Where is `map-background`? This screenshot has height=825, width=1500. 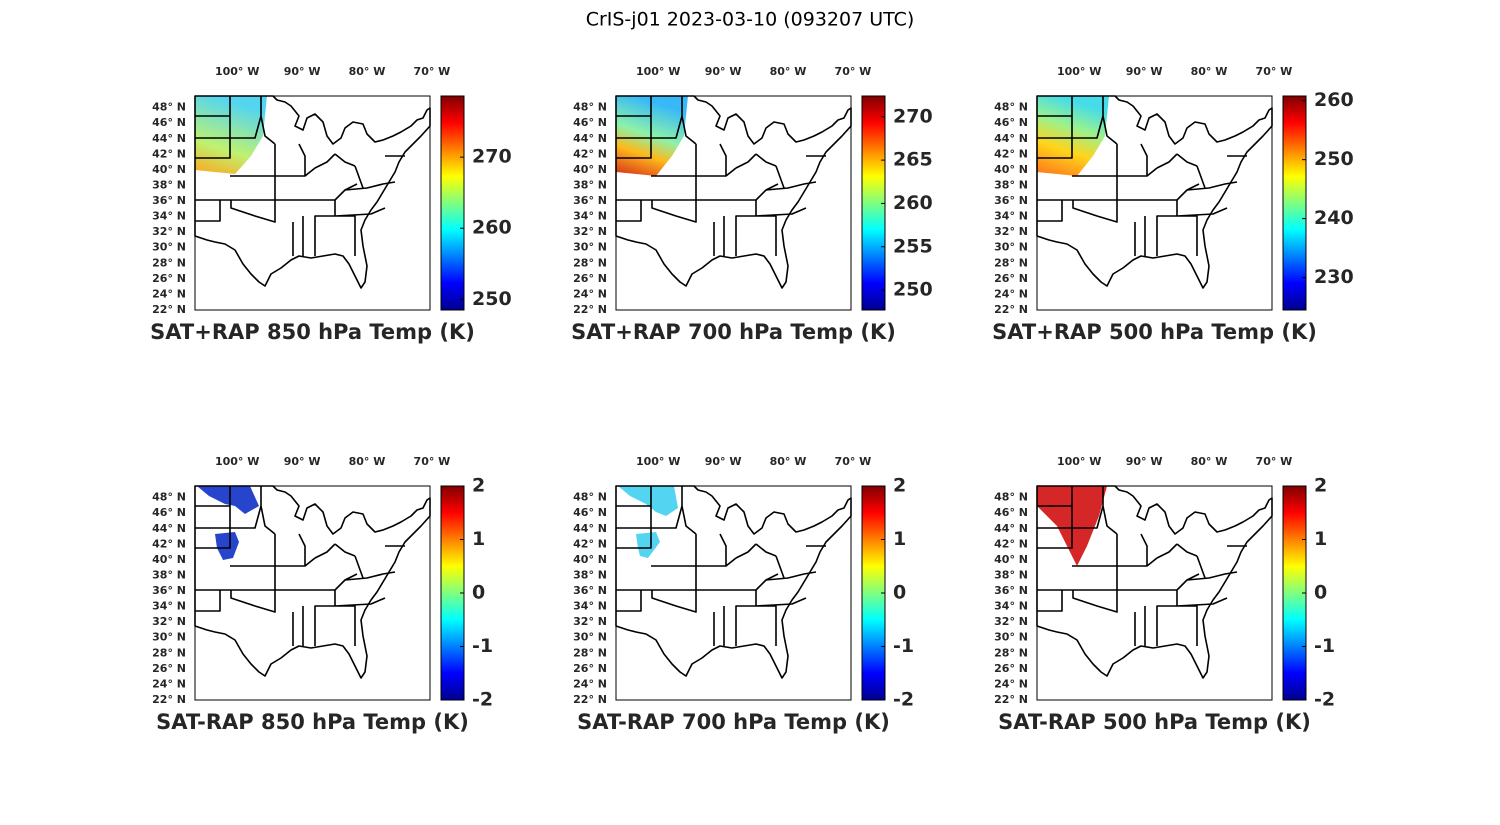
map-background is located at coordinates (733, 593).